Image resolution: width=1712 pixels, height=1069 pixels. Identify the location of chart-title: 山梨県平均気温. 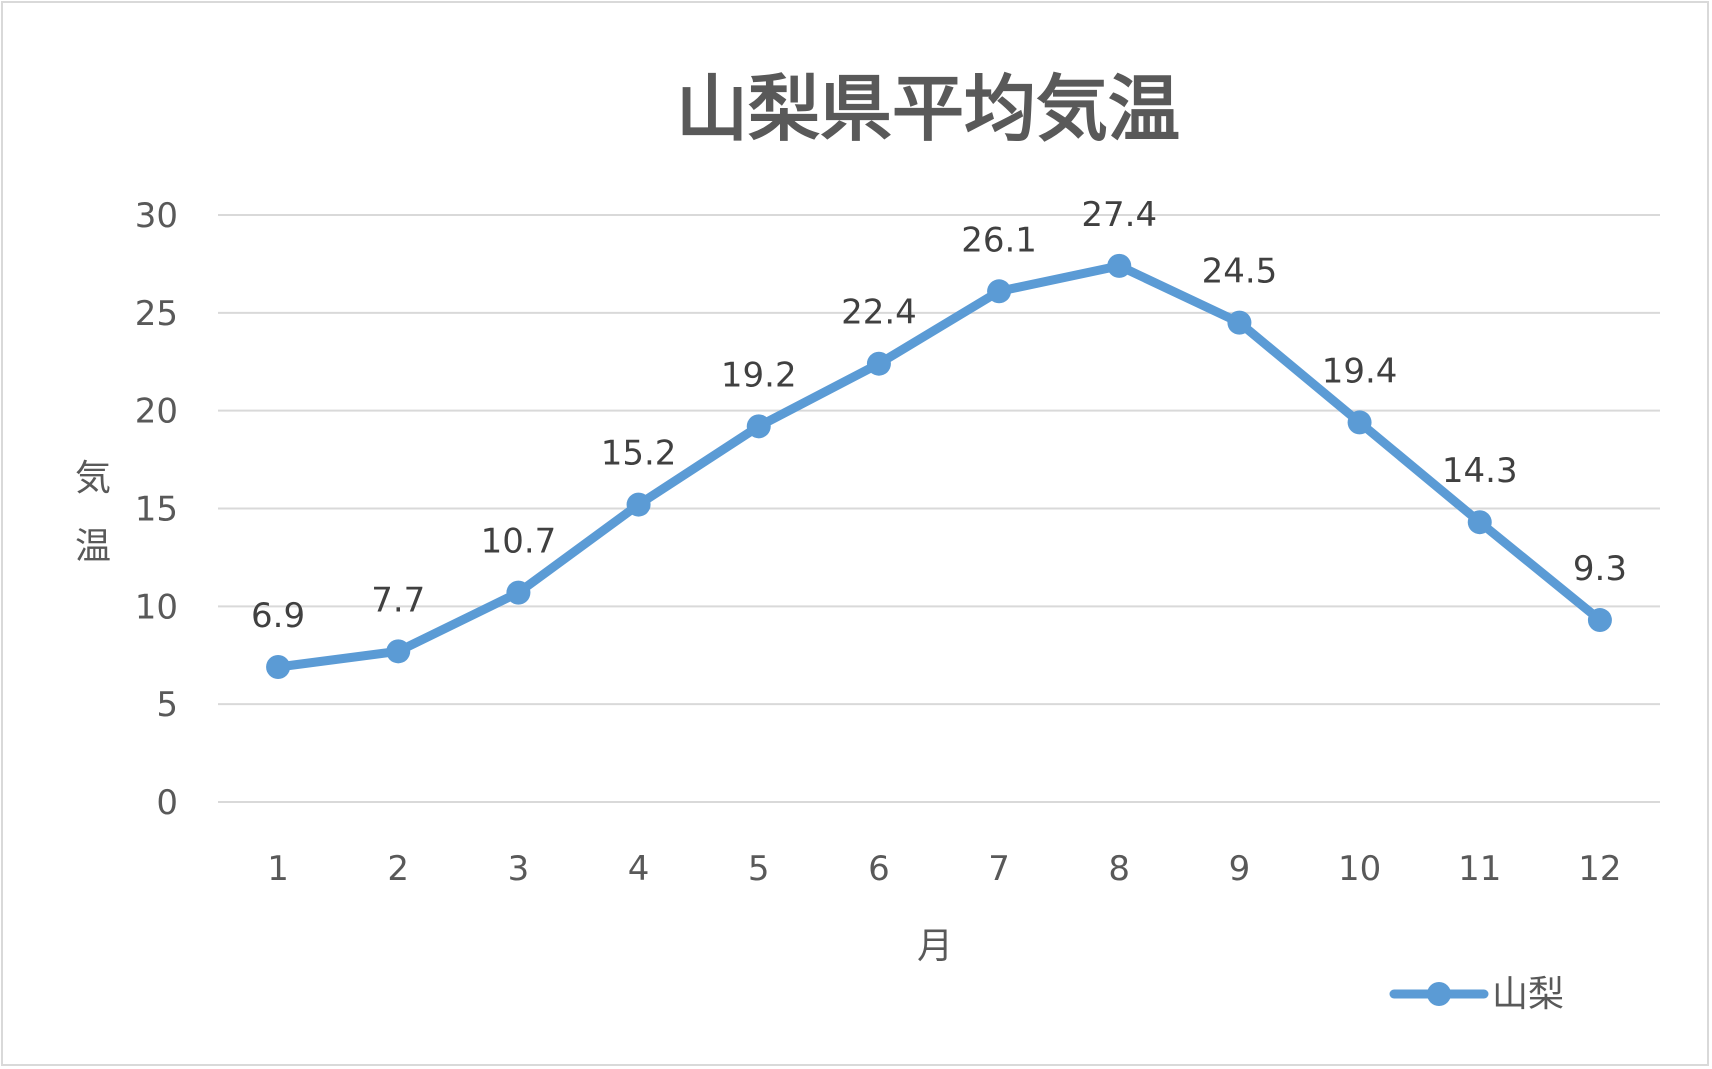
(928, 109).